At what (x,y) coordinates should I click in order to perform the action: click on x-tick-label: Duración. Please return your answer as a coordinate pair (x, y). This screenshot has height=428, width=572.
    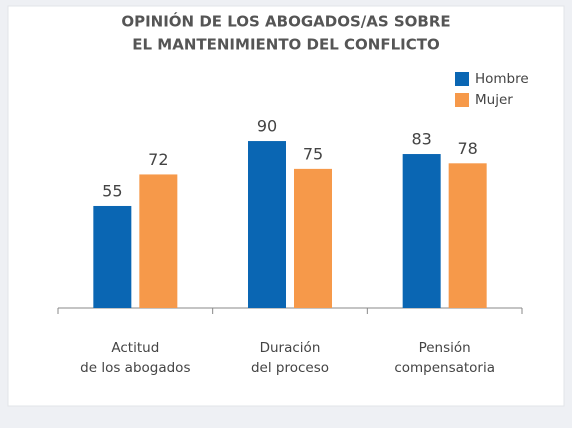
    Looking at the image, I should click on (290, 348).